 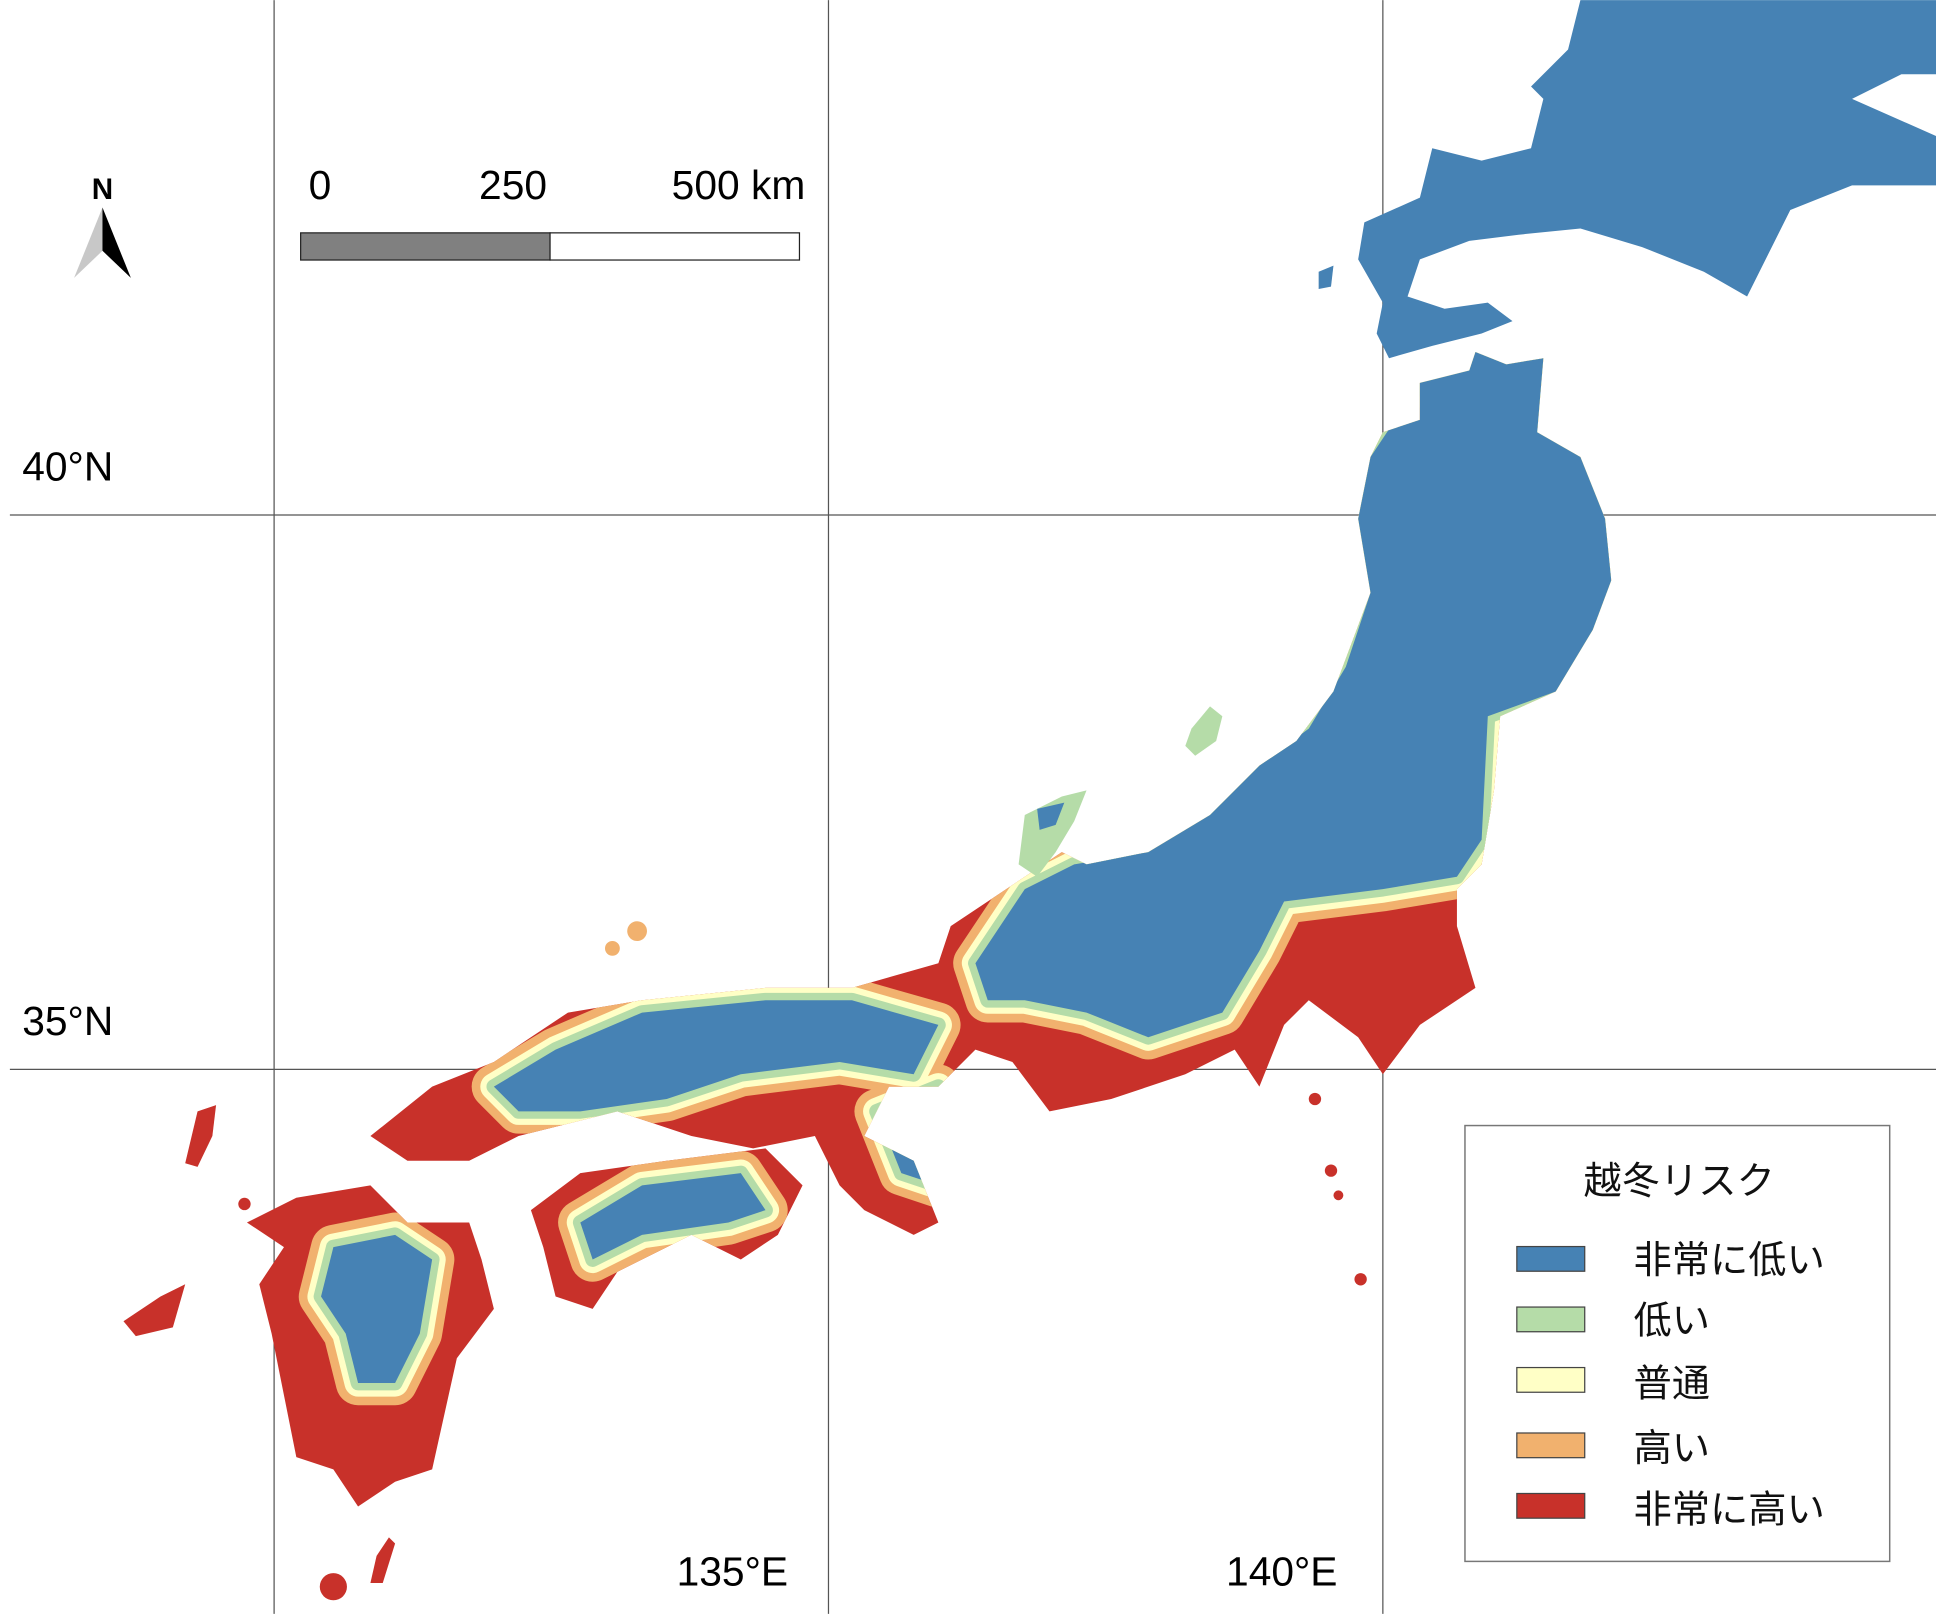 I want to click on north-arrow: N, so click(x=102, y=225).